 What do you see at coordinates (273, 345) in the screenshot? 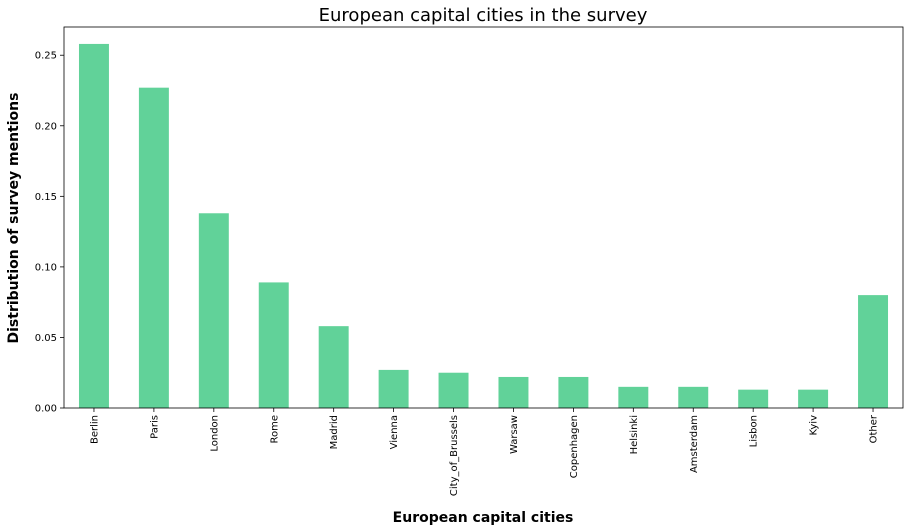
I see `bar-rome` at bounding box center [273, 345].